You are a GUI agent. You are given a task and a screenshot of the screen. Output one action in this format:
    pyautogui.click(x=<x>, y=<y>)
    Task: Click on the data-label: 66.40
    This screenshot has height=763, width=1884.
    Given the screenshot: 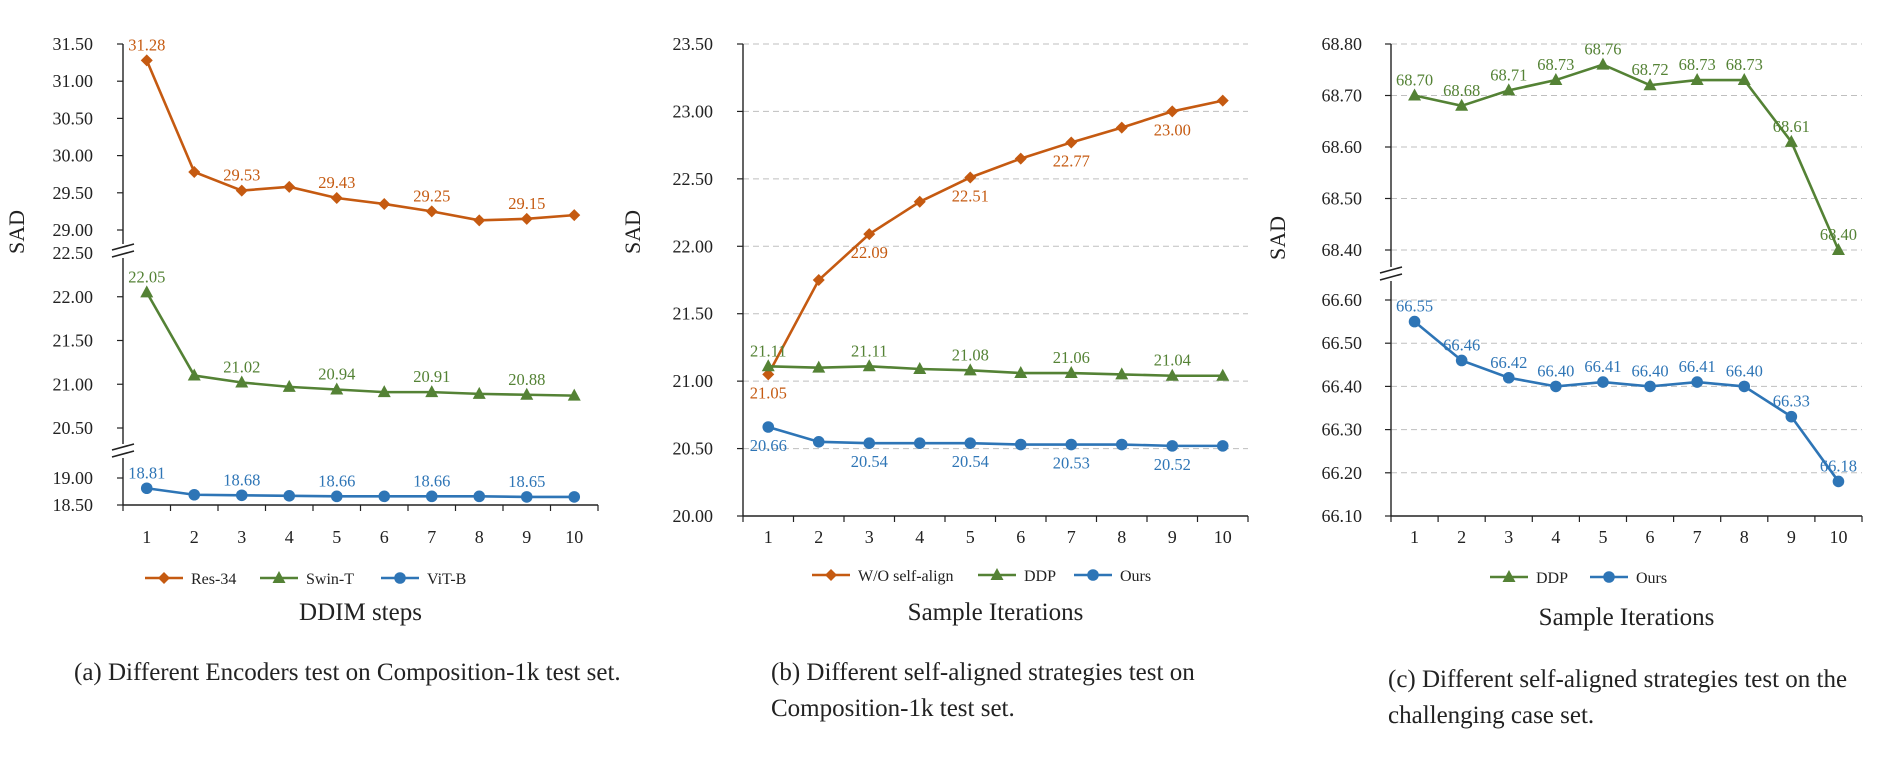 What is the action you would take?
    pyautogui.click(x=1555, y=370)
    